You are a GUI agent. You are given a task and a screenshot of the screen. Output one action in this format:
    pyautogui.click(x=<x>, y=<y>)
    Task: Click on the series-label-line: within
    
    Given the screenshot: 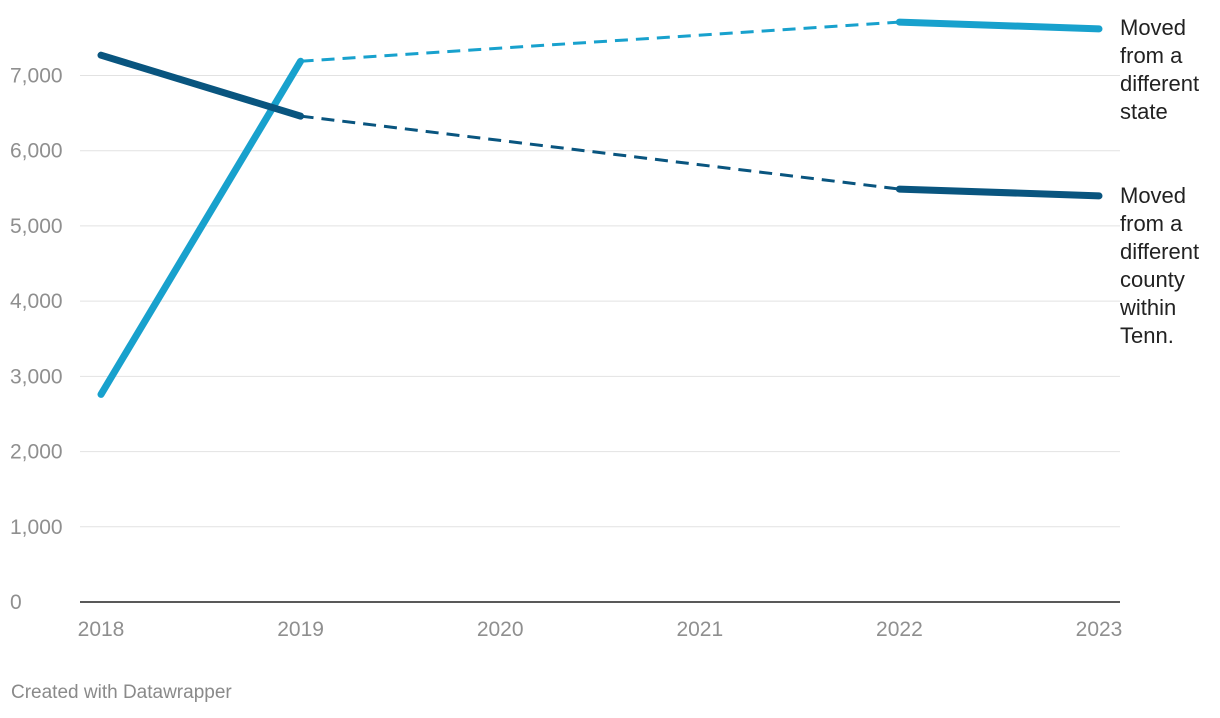 What is the action you would take?
    pyautogui.click(x=1147, y=307)
    